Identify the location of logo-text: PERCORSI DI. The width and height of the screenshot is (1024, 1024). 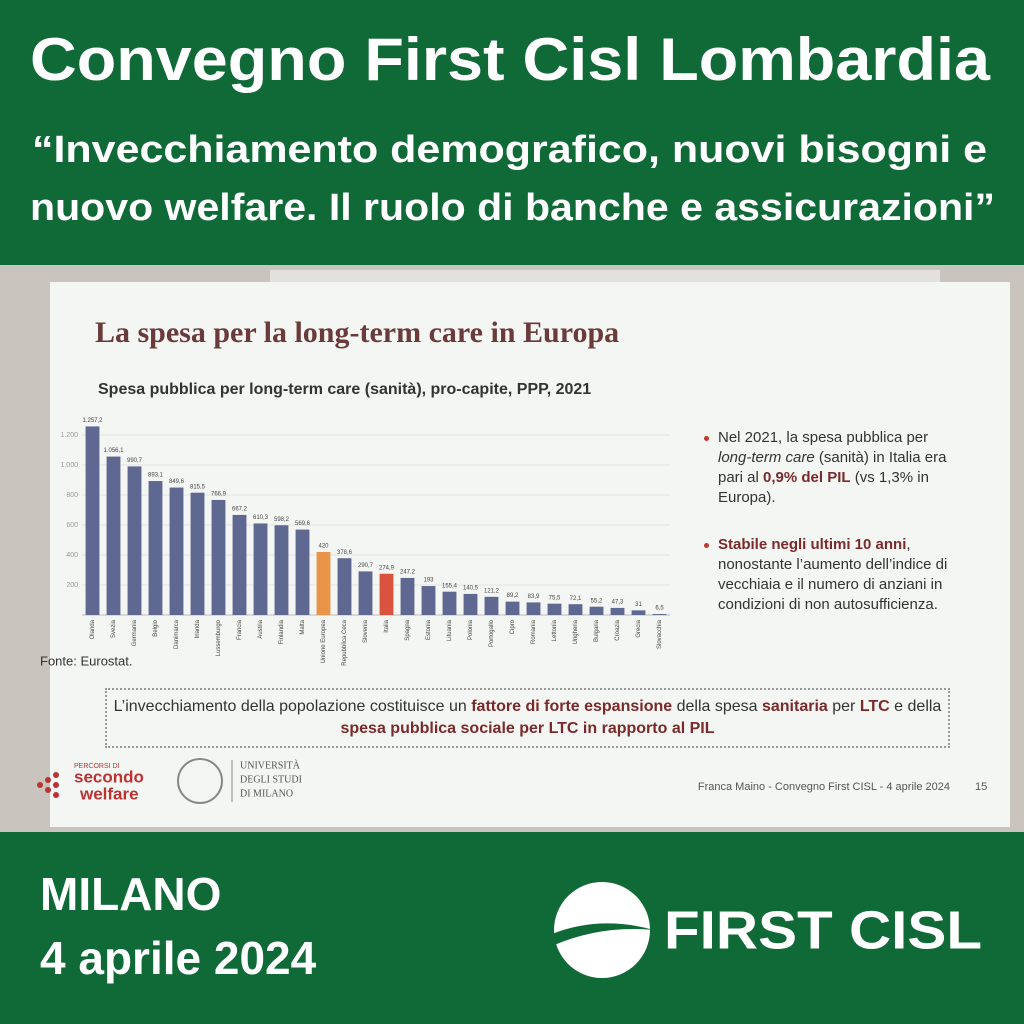
(97, 766).